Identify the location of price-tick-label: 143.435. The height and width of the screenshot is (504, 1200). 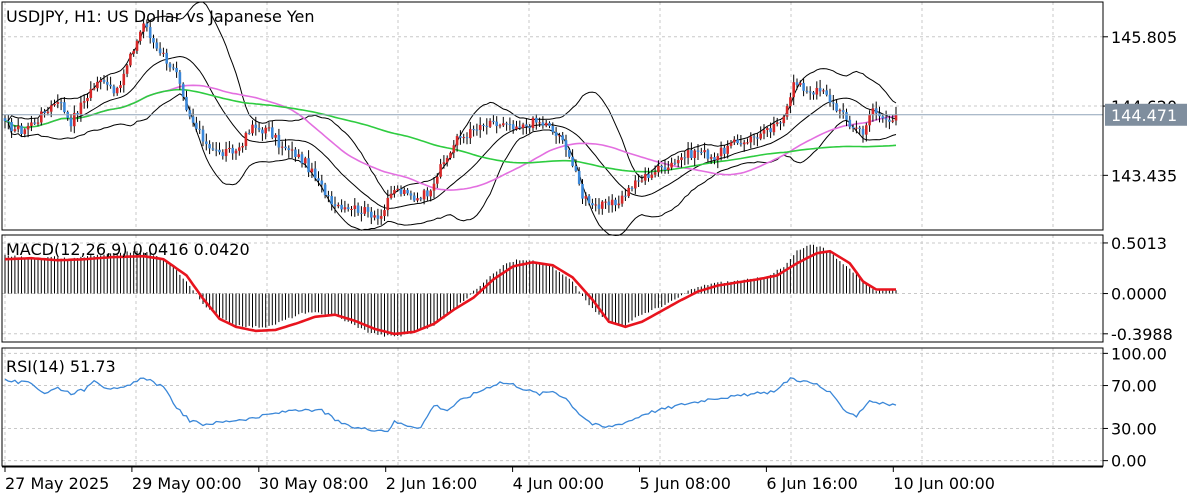
(1144, 175).